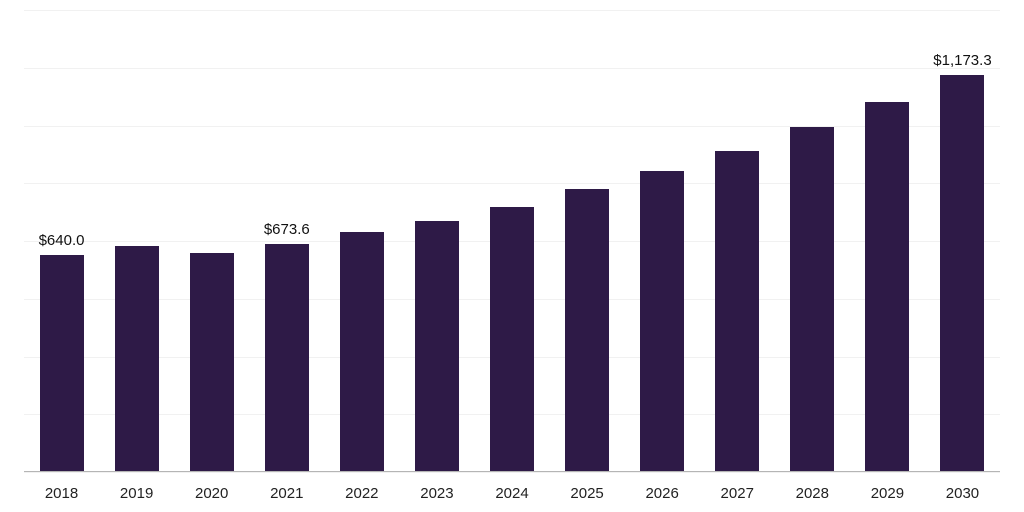  I want to click on bar-value-label: $673.6, so click(286, 229).